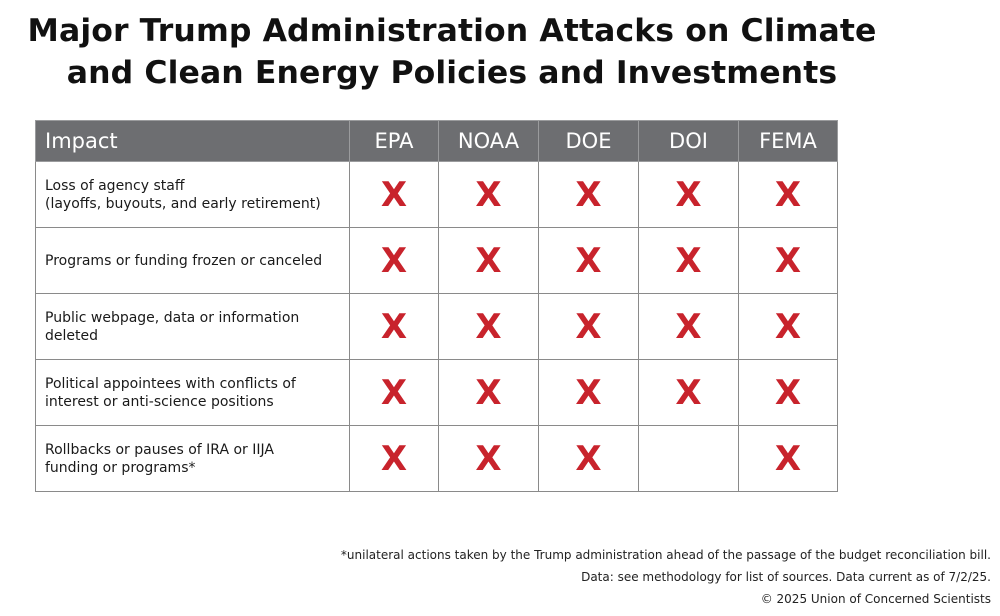  What do you see at coordinates (588, 141) in the screenshot?
I see `column-header-doe: DOE` at bounding box center [588, 141].